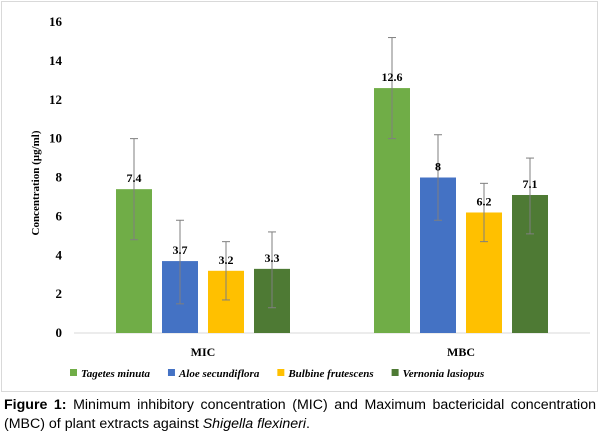  What do you see at coordinates (484, 201) in the screenshot?
I see `data-label: 6.2` at bounding box center [484, 201].